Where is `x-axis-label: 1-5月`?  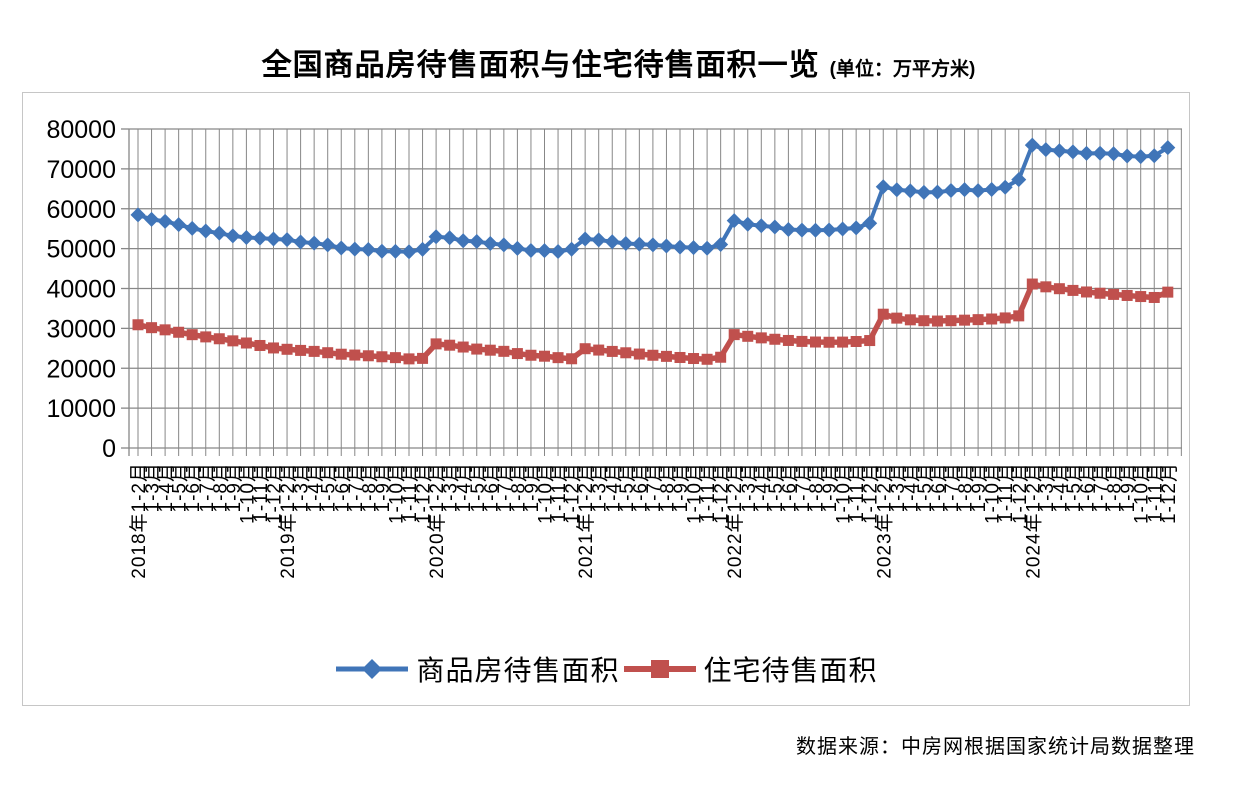 x-axis-label: 1-5月 is located at coordinates (180, 487).